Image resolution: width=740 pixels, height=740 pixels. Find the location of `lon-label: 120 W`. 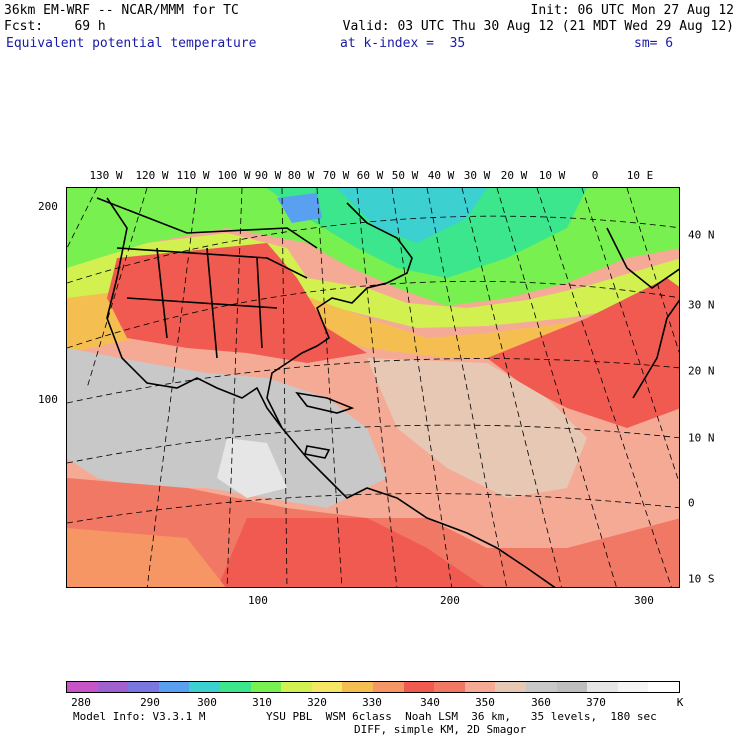

lon-label: 120 W is located at coordinates (152, 175).